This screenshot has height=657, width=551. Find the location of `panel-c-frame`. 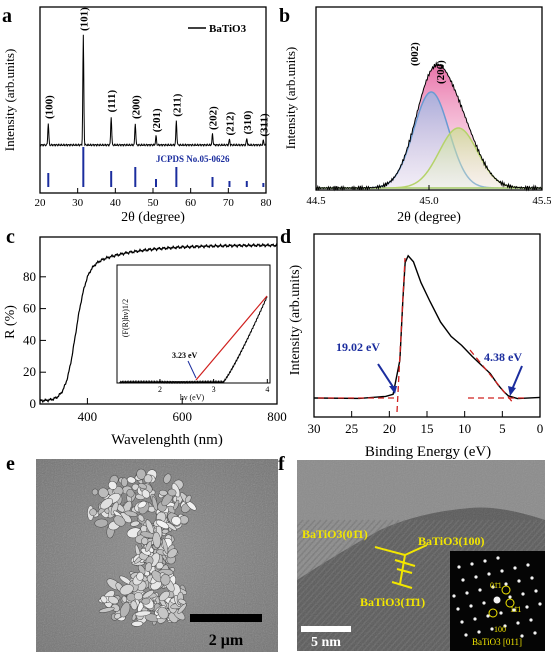

panel-c-frame is located at coordinates (158, 320).